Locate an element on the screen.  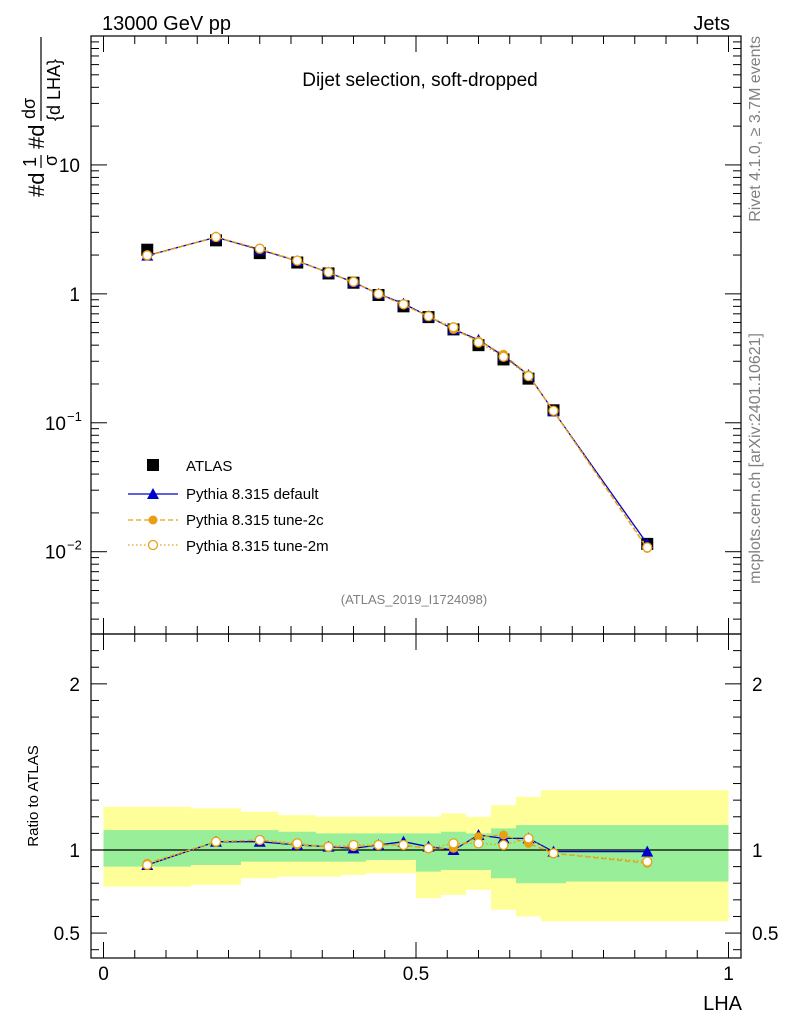
x-tick-label: 0.5 is located at coordinates (416, 974).